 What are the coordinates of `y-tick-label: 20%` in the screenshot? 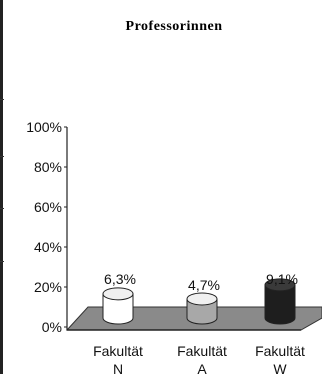 It's located at (48, 287).